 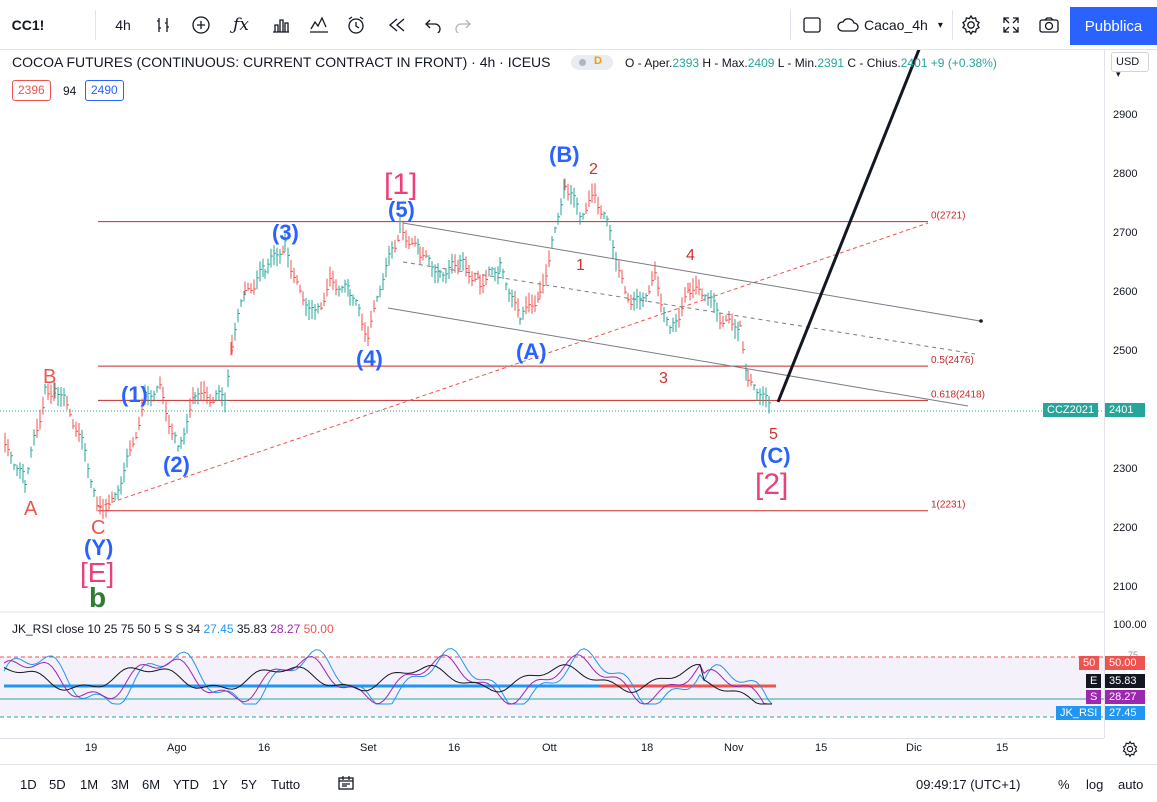 I want to click on range-button-5y: 5Y, so click(x=249, y=784).